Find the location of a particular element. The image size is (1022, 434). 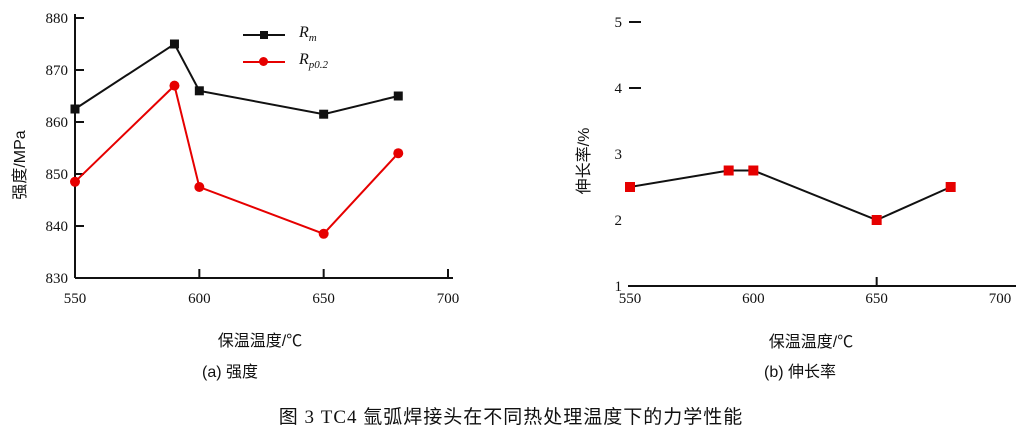

figure-caption: 图 3 TC4 氩弧焊接头在不同热处理温度下的力学性能 is located at coordinates (511, 417).